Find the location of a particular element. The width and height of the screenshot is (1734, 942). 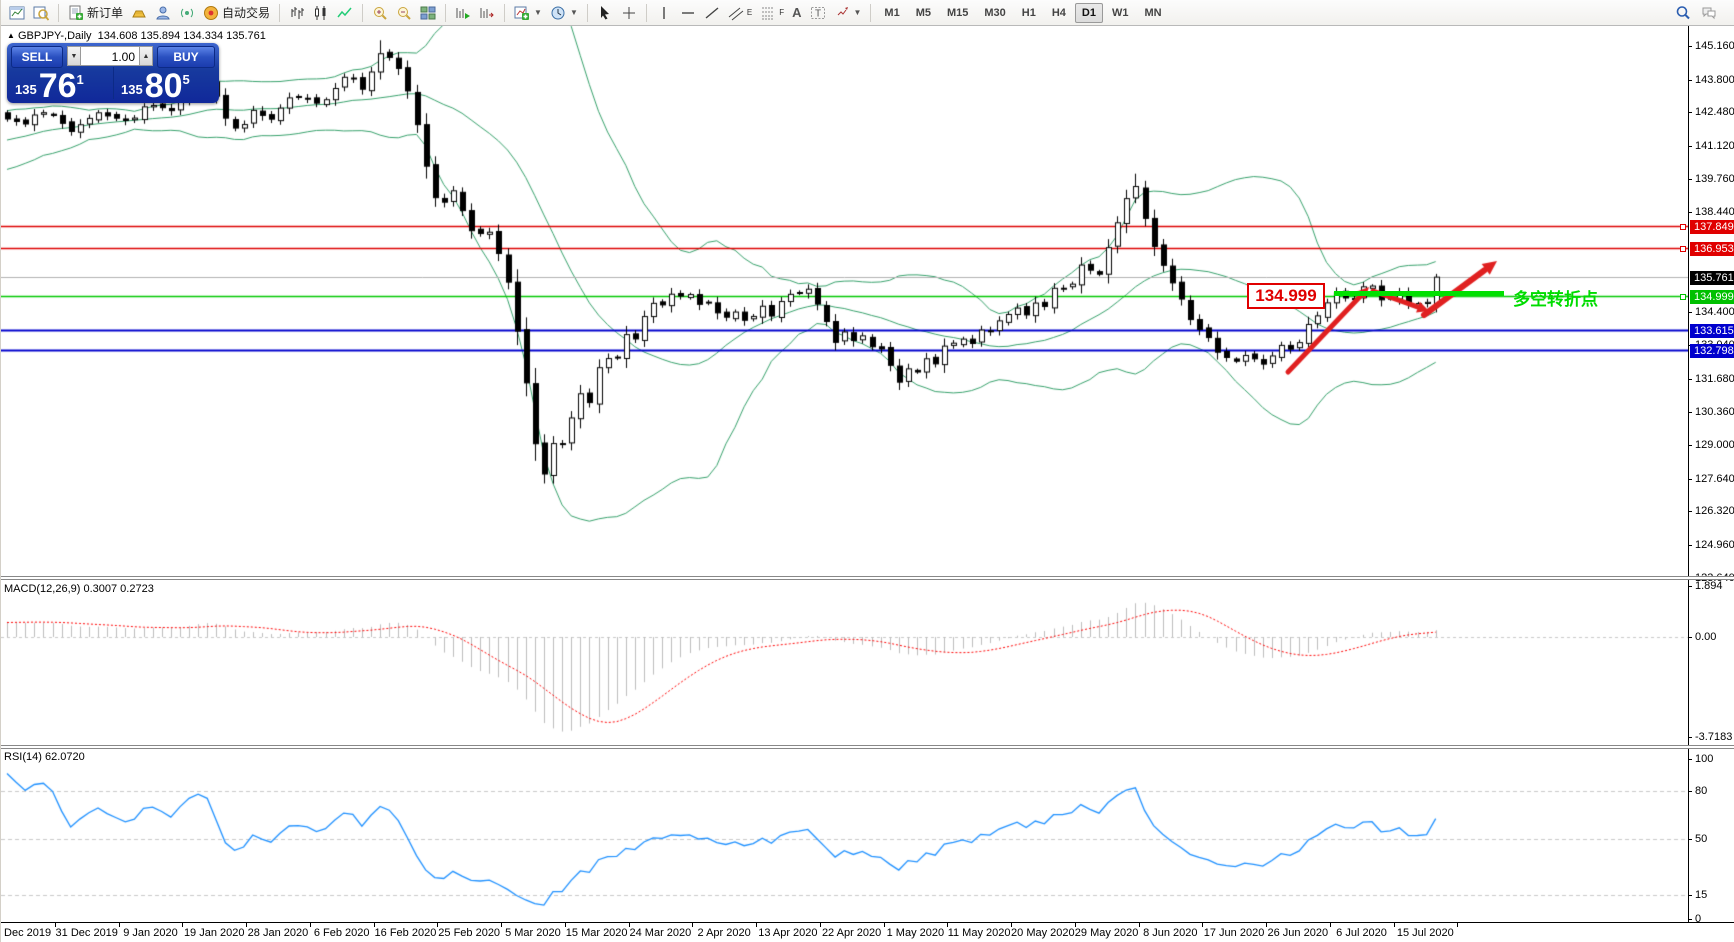

tile-windows-button is located at coordinates (428, 13).